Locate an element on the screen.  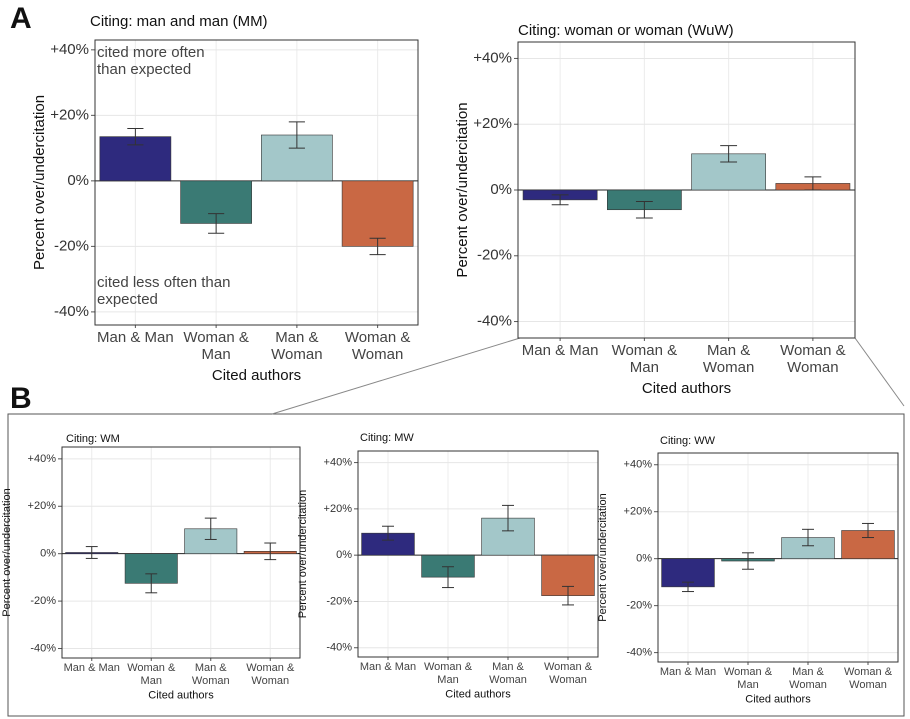
annotation-box: cited less often than expected is located at coordinates (164, 291).